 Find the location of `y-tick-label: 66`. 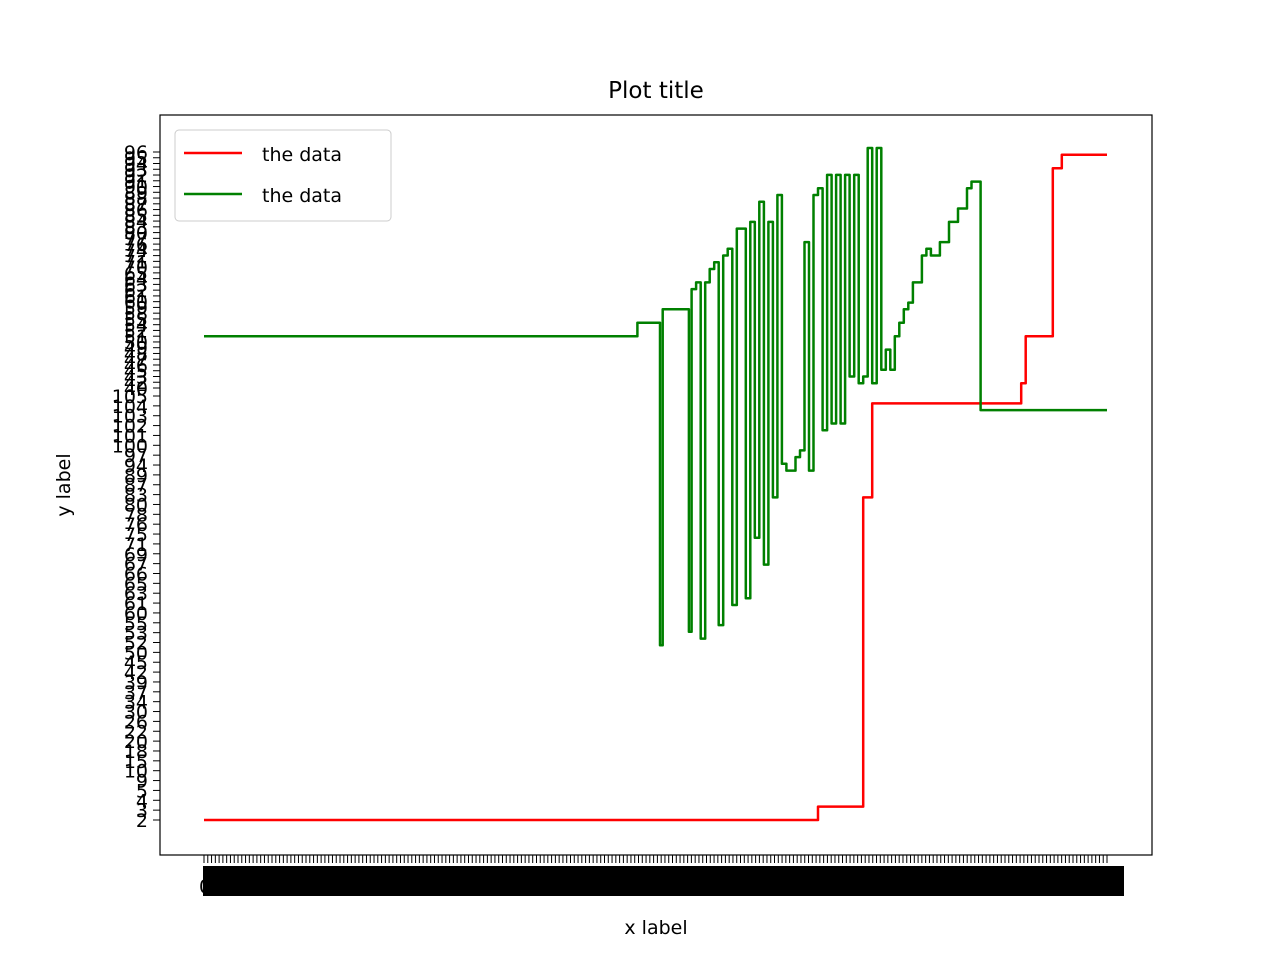

y-tick-label: 66 is located at coordinates (136, 574).